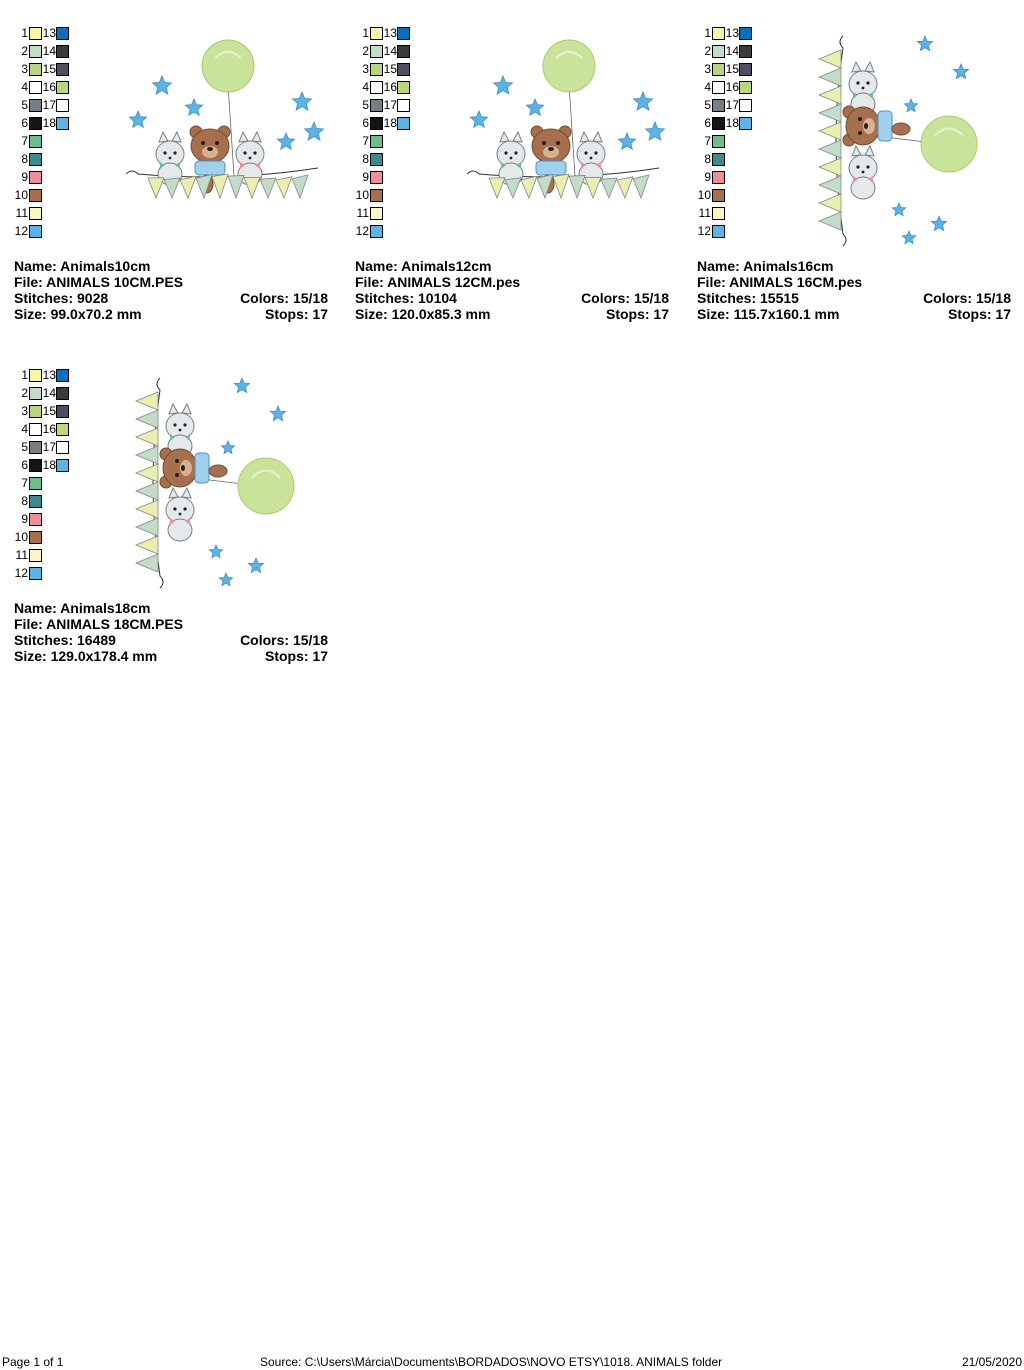 This screenshot has width=1024, height=1370. What do you see at coordinates (78, 314) in the screenshot?
I see `design-size: Size: 99.0x70.2 mm` at bounding box center [78, 314].